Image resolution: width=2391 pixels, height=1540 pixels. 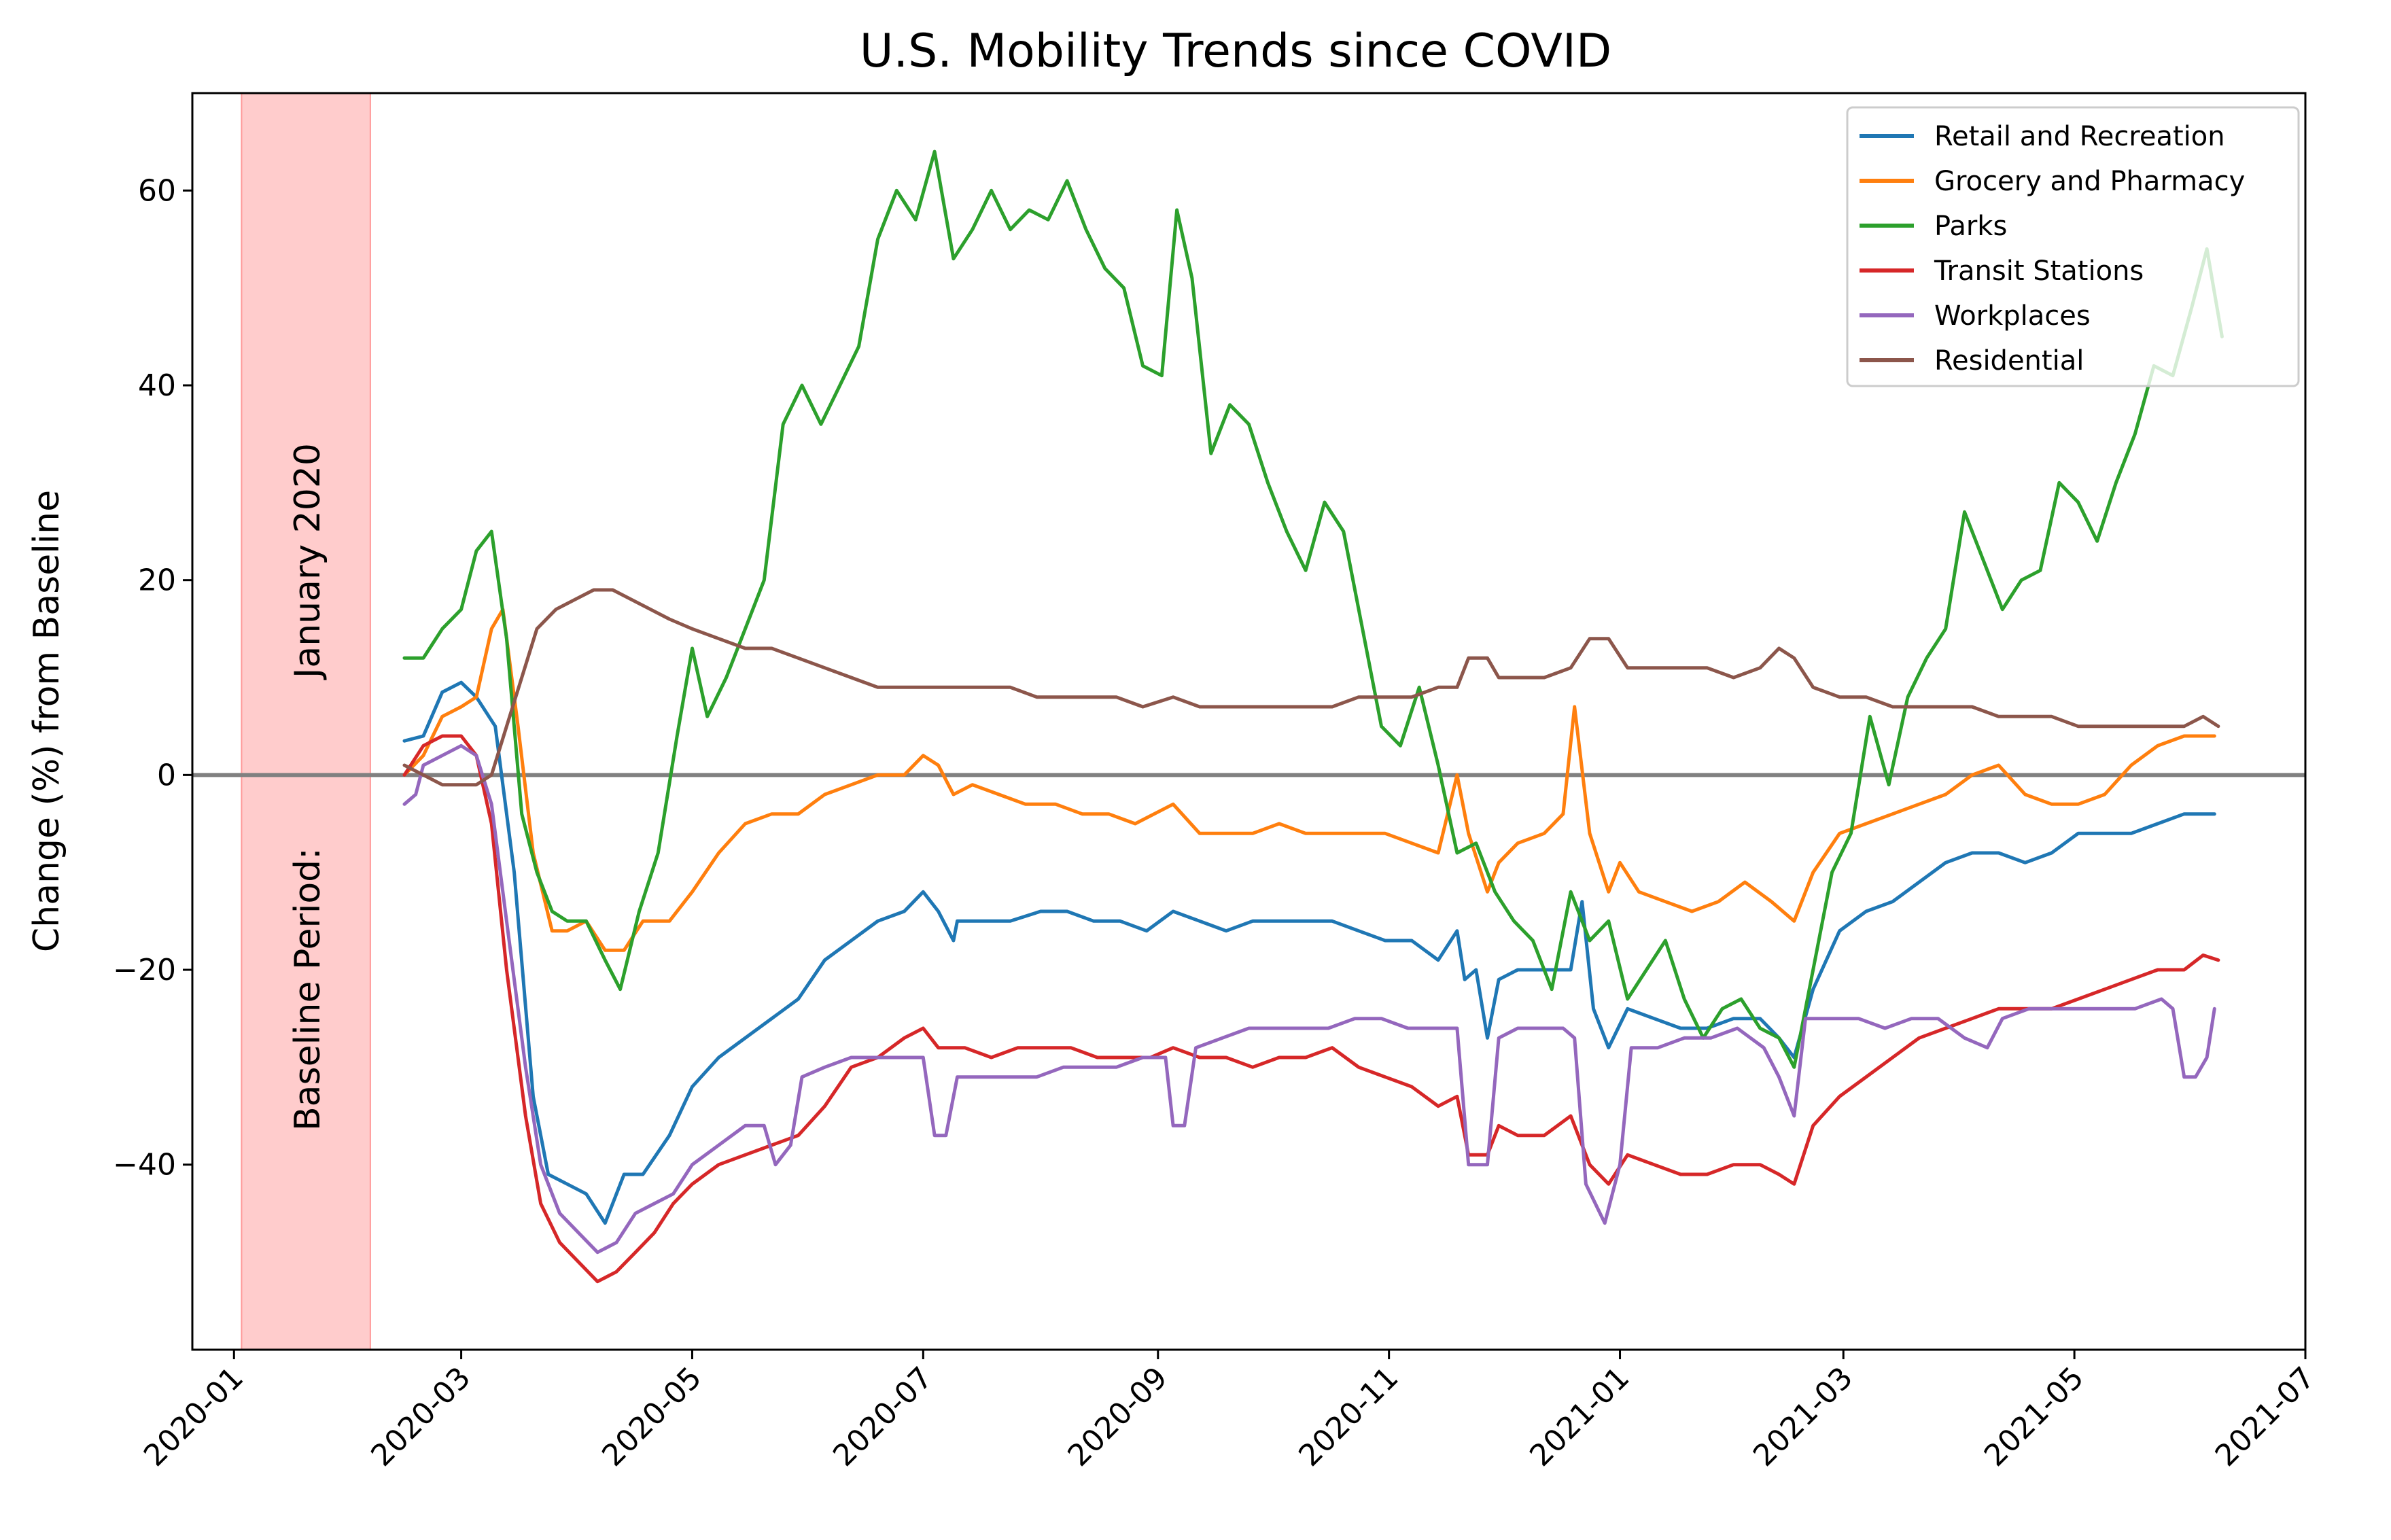 What do you see at coordinates (157, 191) in the screenshot?
I see `y-tick-label: 60` at bounding box center [157, 191].